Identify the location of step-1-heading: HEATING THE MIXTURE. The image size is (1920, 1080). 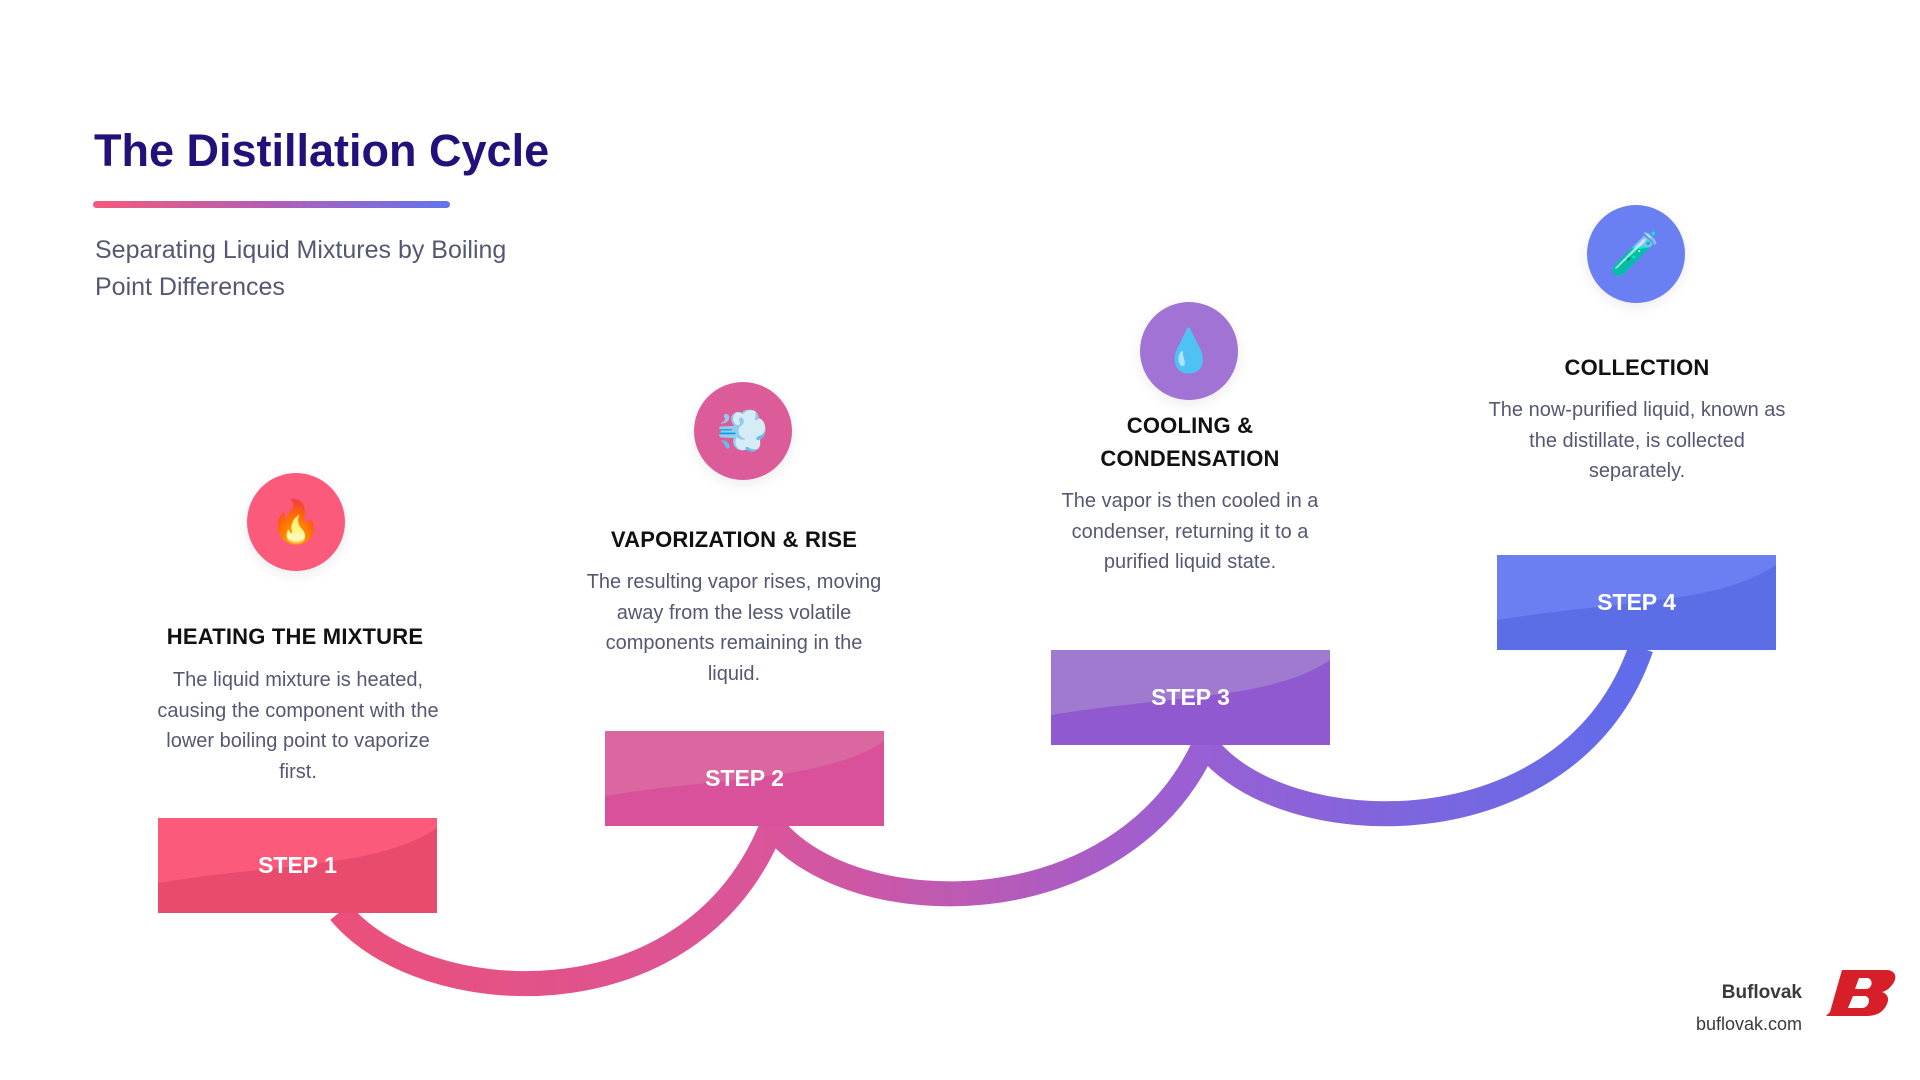
(295, 636).